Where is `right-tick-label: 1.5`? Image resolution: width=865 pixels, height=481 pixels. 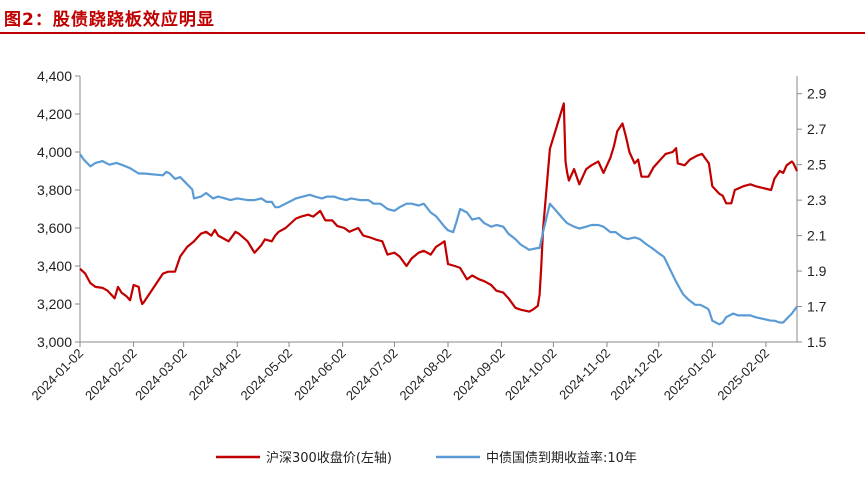
right-tick-label: 1.5 is located at coordinates (817, 342).